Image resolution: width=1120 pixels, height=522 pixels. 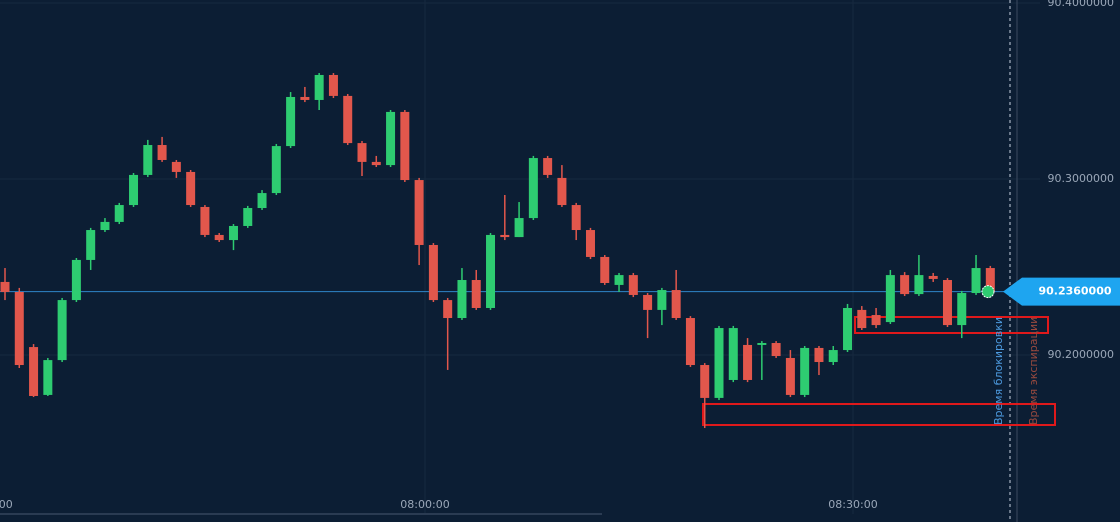 I want to click on y-tick-label: 90.3000000, so click(x=1081, y=178).